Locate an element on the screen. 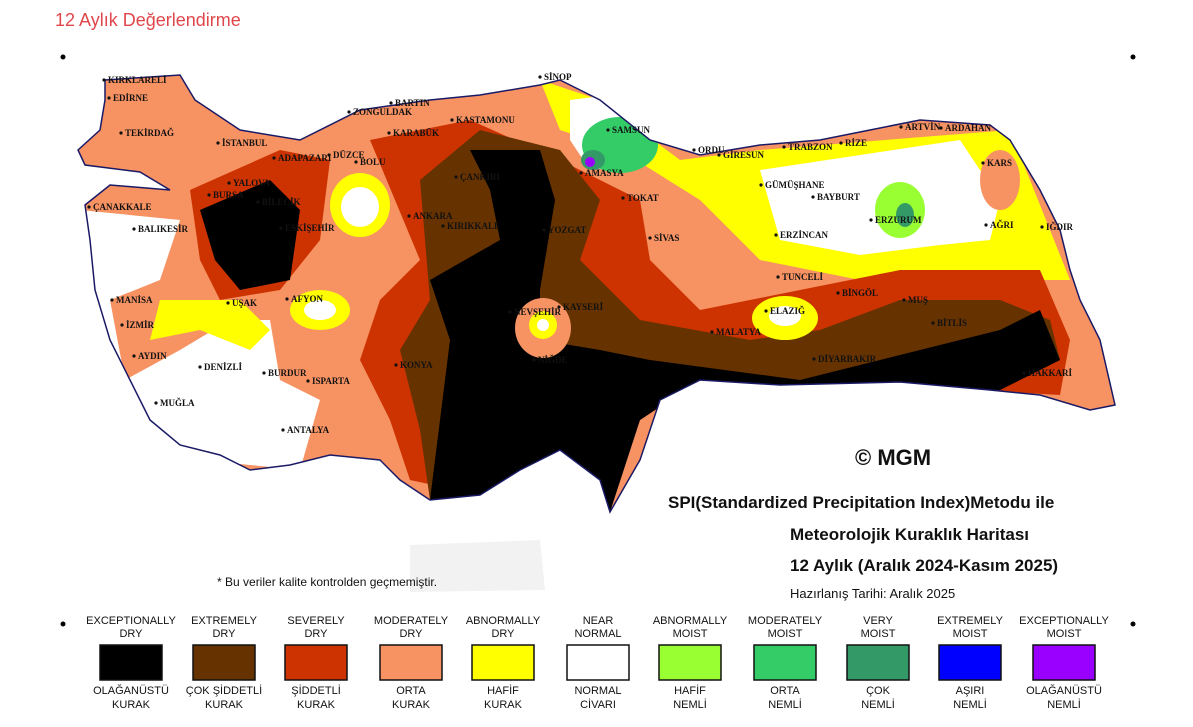 This screenshot has width=1193, height=727. legend-en: ABNORMALLY is located at coordinates (690, 621).